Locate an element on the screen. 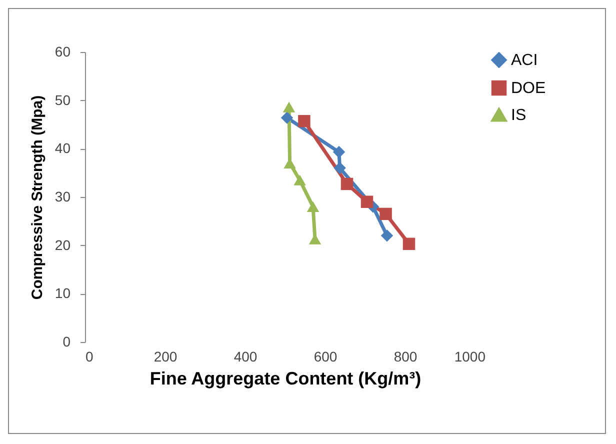  x-tick-label: 400 is located at coordinates (246, 356).